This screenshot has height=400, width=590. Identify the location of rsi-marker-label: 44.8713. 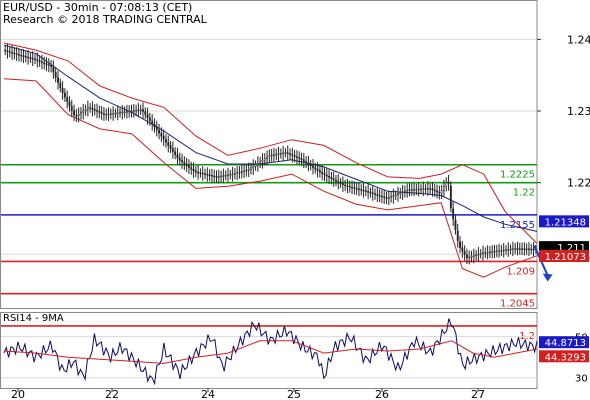
(565, 343).